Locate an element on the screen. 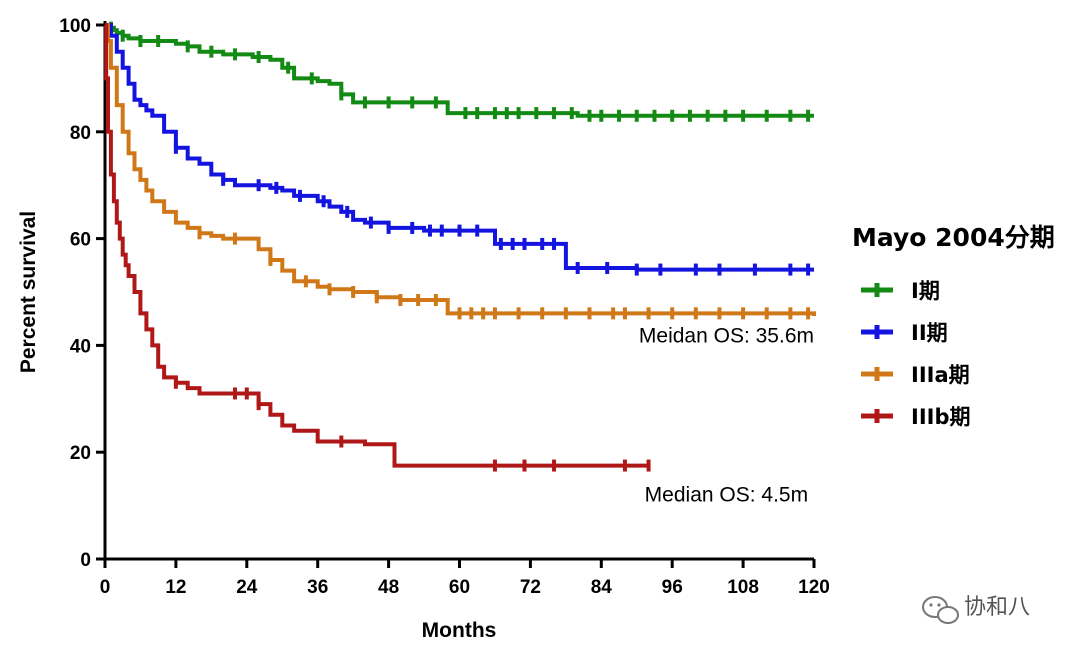  y-tick-label: 60 is located at coordinates (80, 240).